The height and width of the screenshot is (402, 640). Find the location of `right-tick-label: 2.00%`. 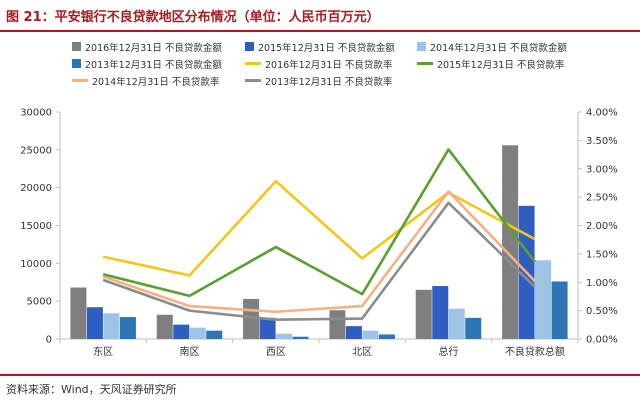

right-tick-label: 2.00% is located at coordinates (602, 226).